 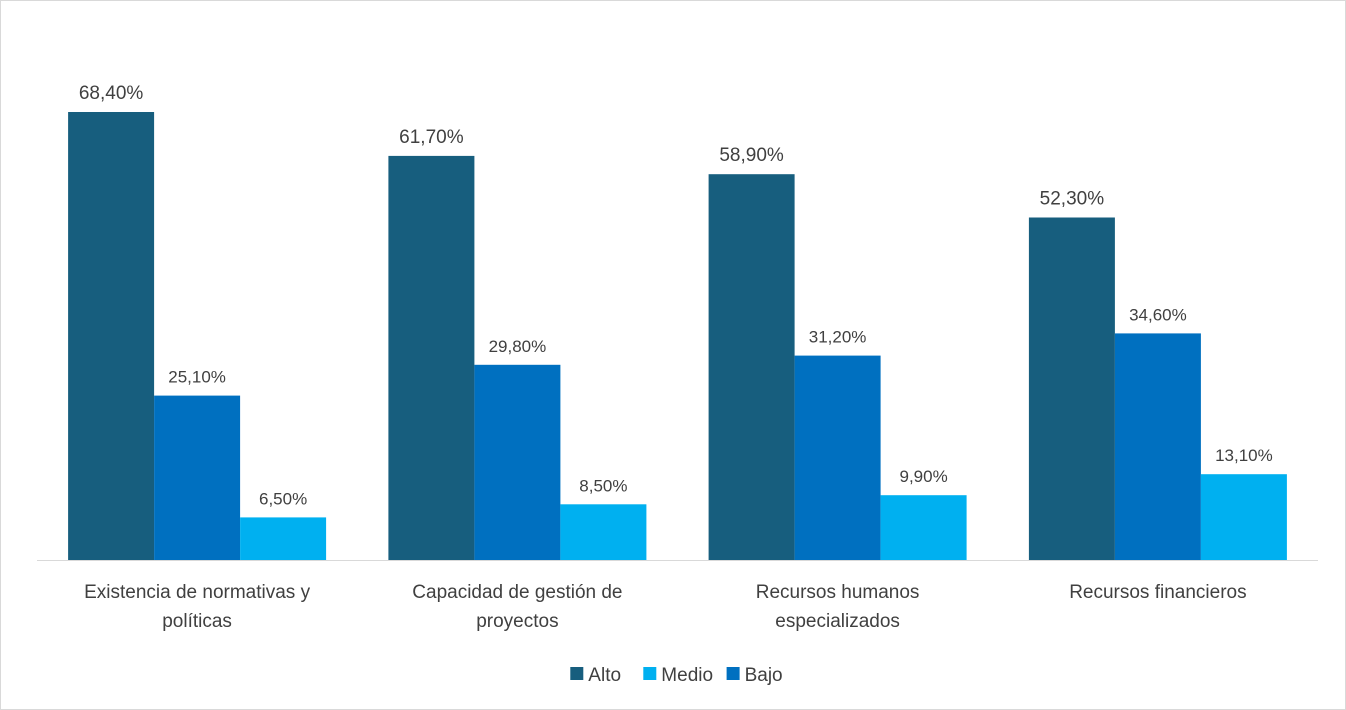 What do you see at coordinates (283, 498) in the screenshot?
I see `data-label-medio-1: 6,50%` at bounding box center [283, 498].